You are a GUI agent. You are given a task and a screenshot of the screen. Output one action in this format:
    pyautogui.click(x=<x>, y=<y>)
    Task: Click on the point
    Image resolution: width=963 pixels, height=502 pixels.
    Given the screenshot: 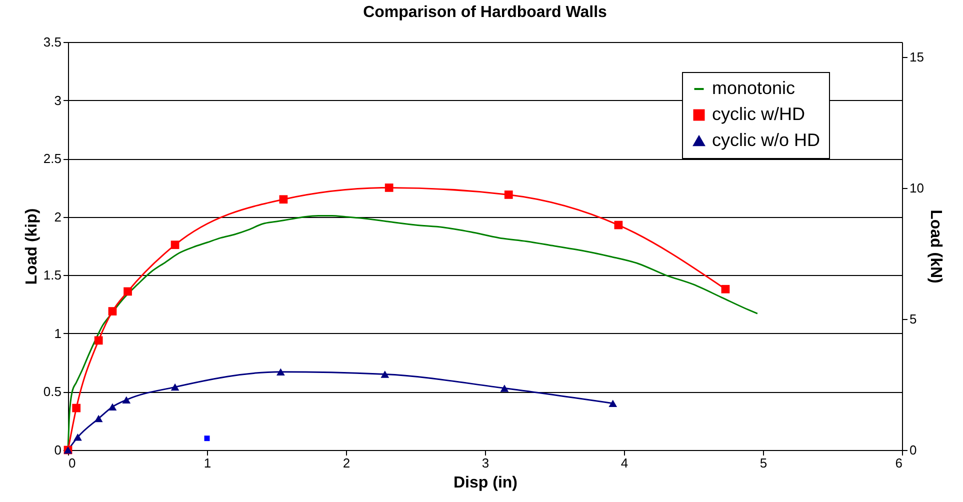 What is the action you would take?
    pyautogui.click(x=207, y=439)
    